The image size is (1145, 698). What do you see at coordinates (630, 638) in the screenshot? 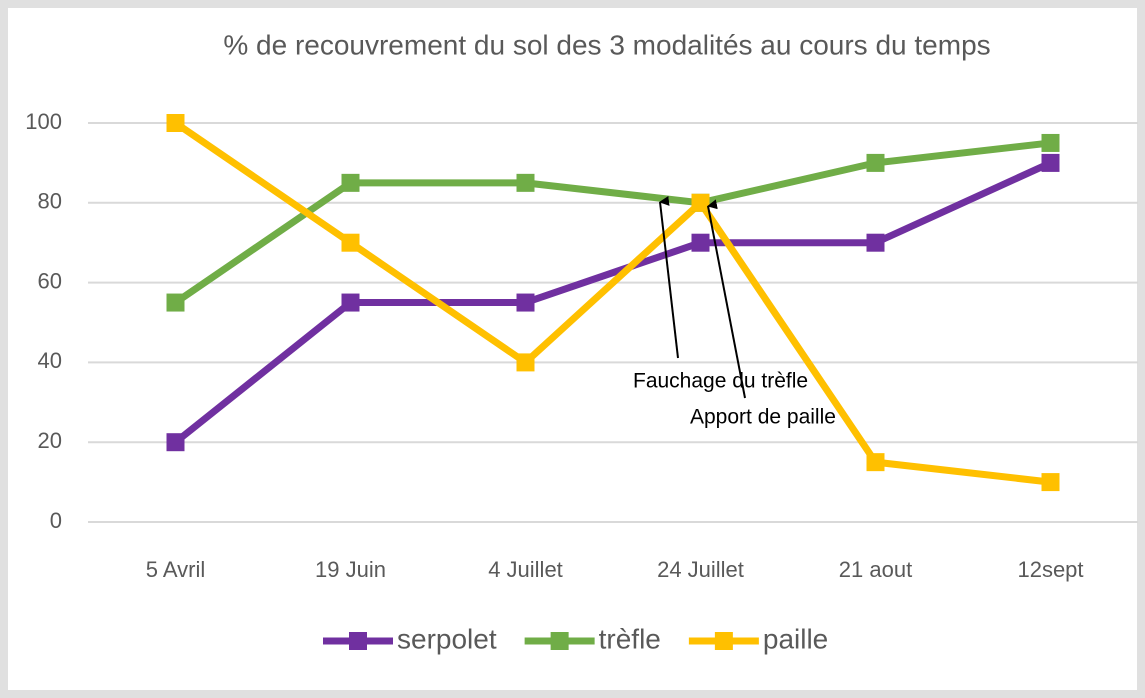
I see `legend-label: trèfle` at bounding box center [630, 638].